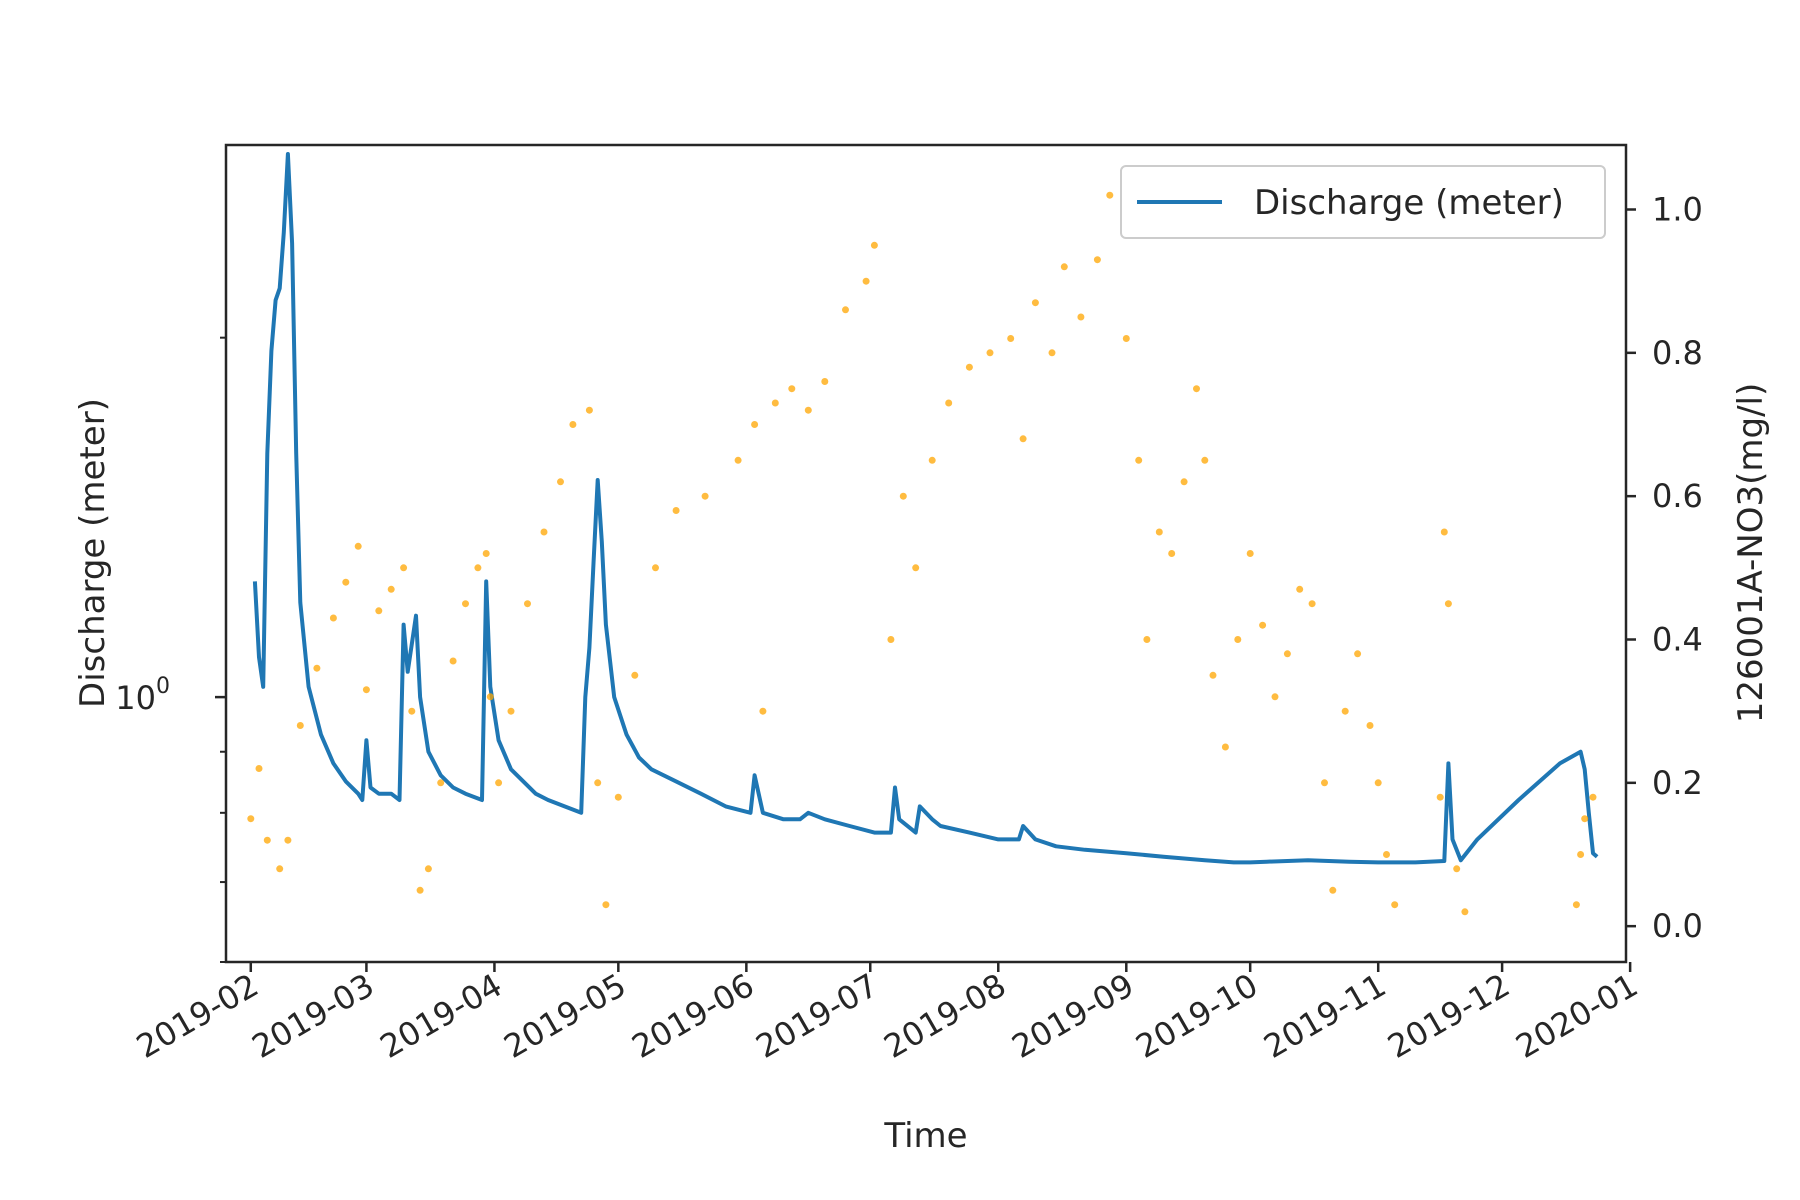  Describe the element at coordinates (1677, 210) in the screenshot. I see `right-tick-label: 1.0` at that location.